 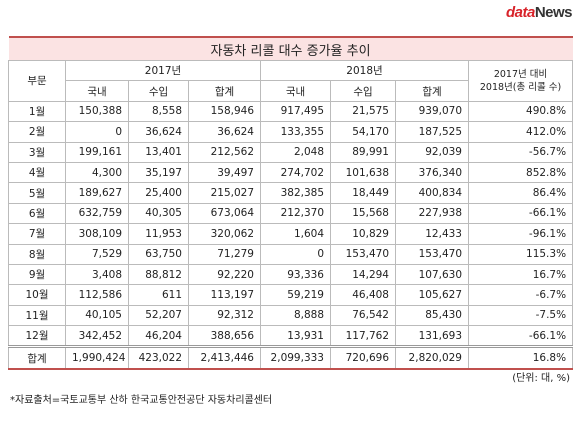 What do you see at coordinates (158, 193) in the screenshot?
I see `cell-value: 25,400` at bounding box center [158, 193].